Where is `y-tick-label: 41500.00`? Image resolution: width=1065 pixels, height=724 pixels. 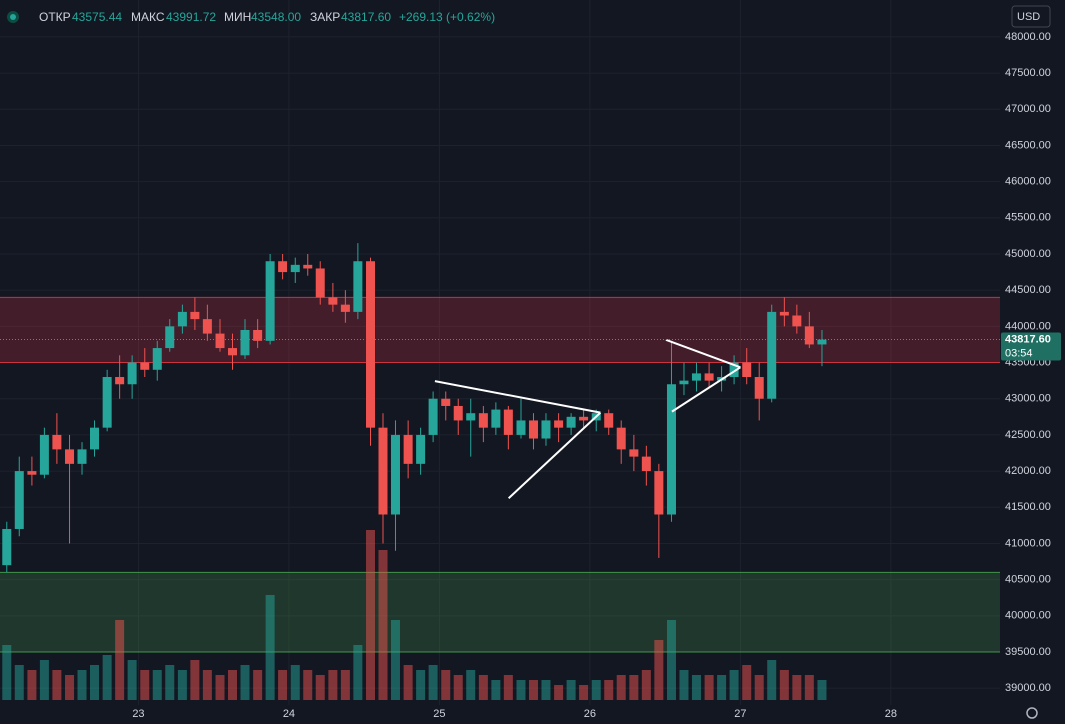
y-tick-label: 41500.00 is located at coordinates (1028, 507).